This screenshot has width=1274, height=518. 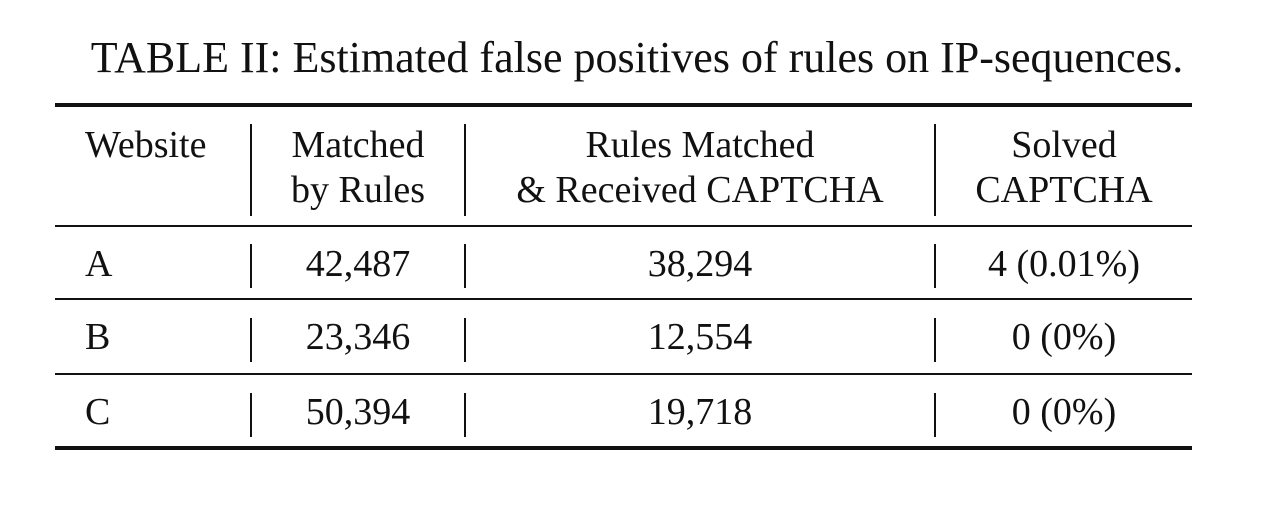 I want to click on header-solved-line2: CAPTCHA, so click(x=1064, y=190).